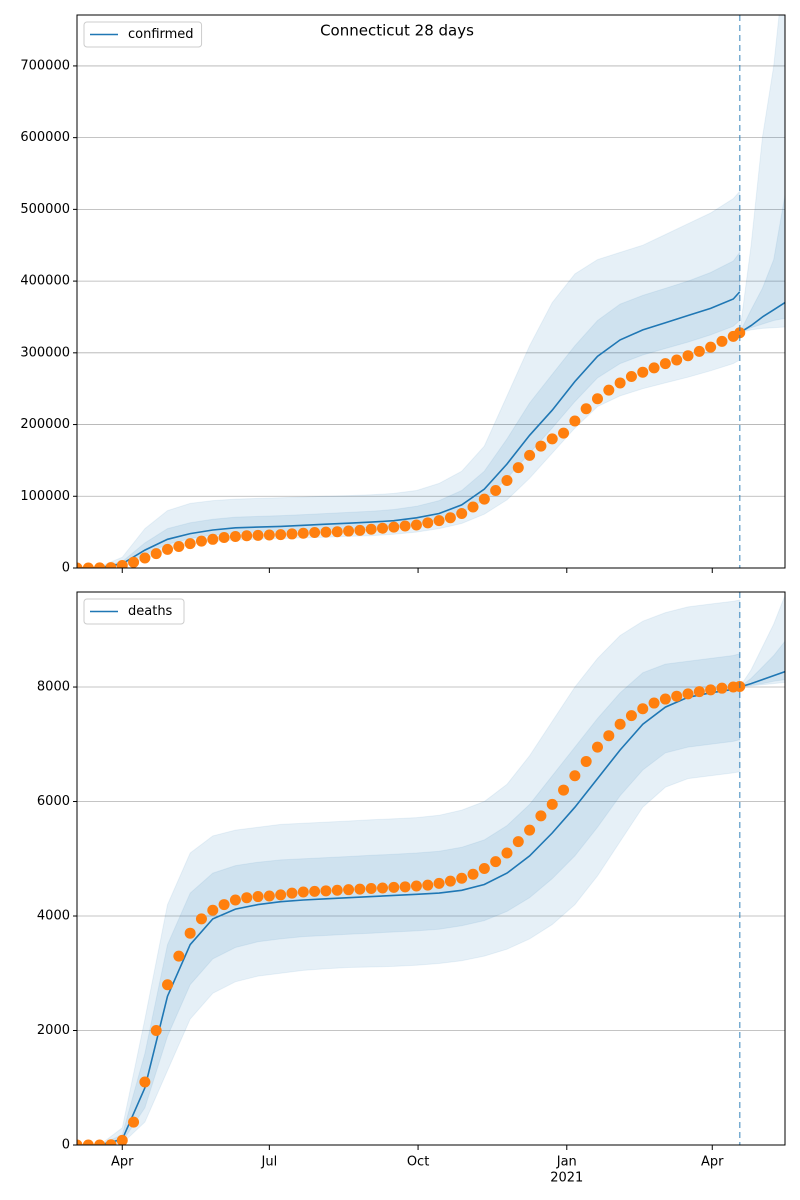  I want to click on x-tick-sublabel: 2021, so click(566, 1178).